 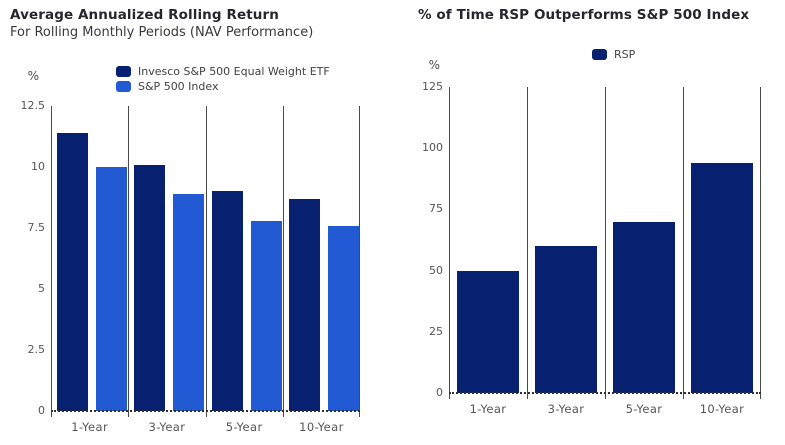 I want to click on y-axis-tick-label: 12.5, so click(x=33, y=105).